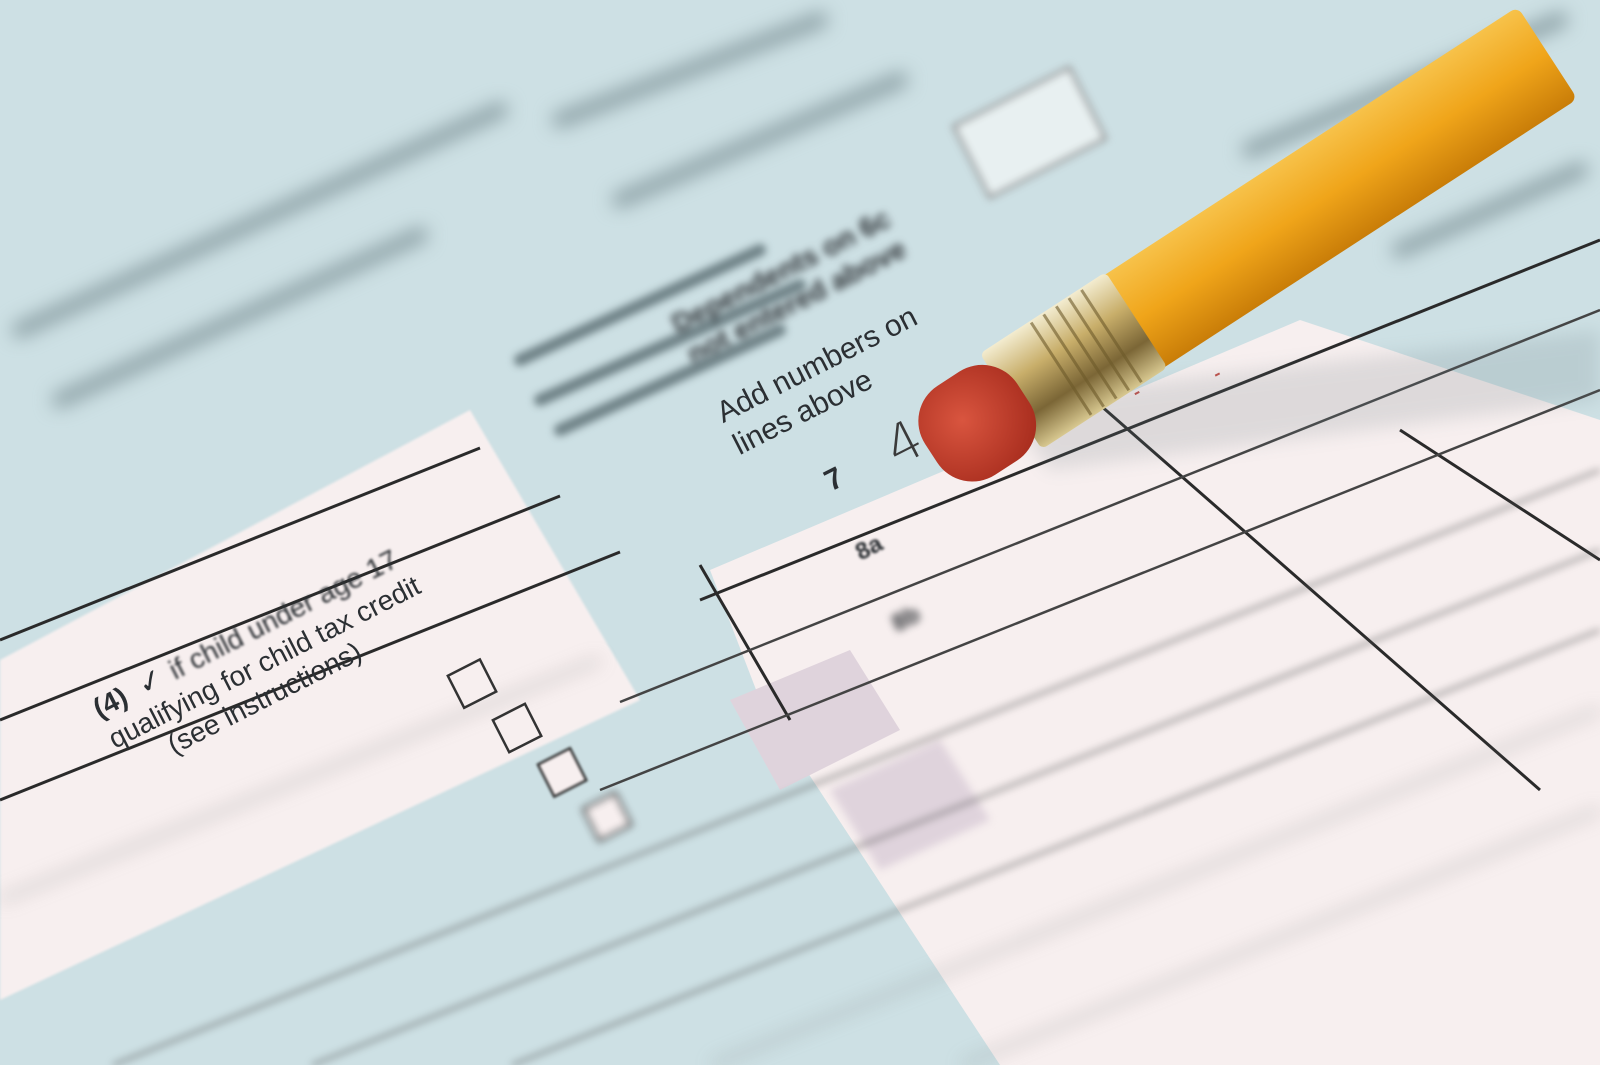  What do you see at coordinates (1300, 400) in the screenshot?
I see `pencil-shadow` at bounding box center [1300, 400].